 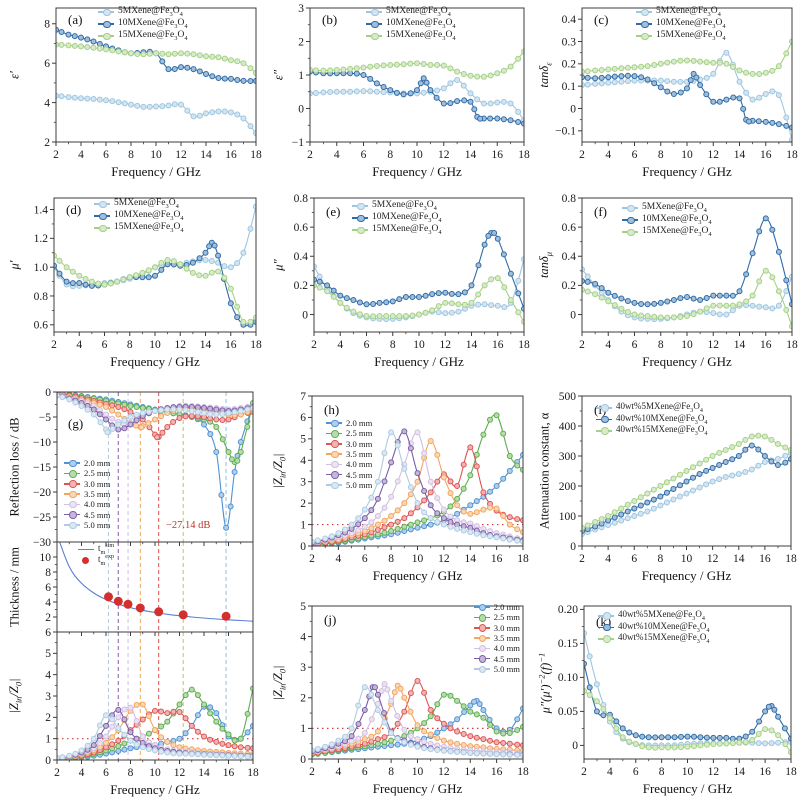 What do you see at coordinates (421, 36) in the screenshot?
I see `legend-label: 15MXene@Fe3O4` at bounding box center [421, 36].